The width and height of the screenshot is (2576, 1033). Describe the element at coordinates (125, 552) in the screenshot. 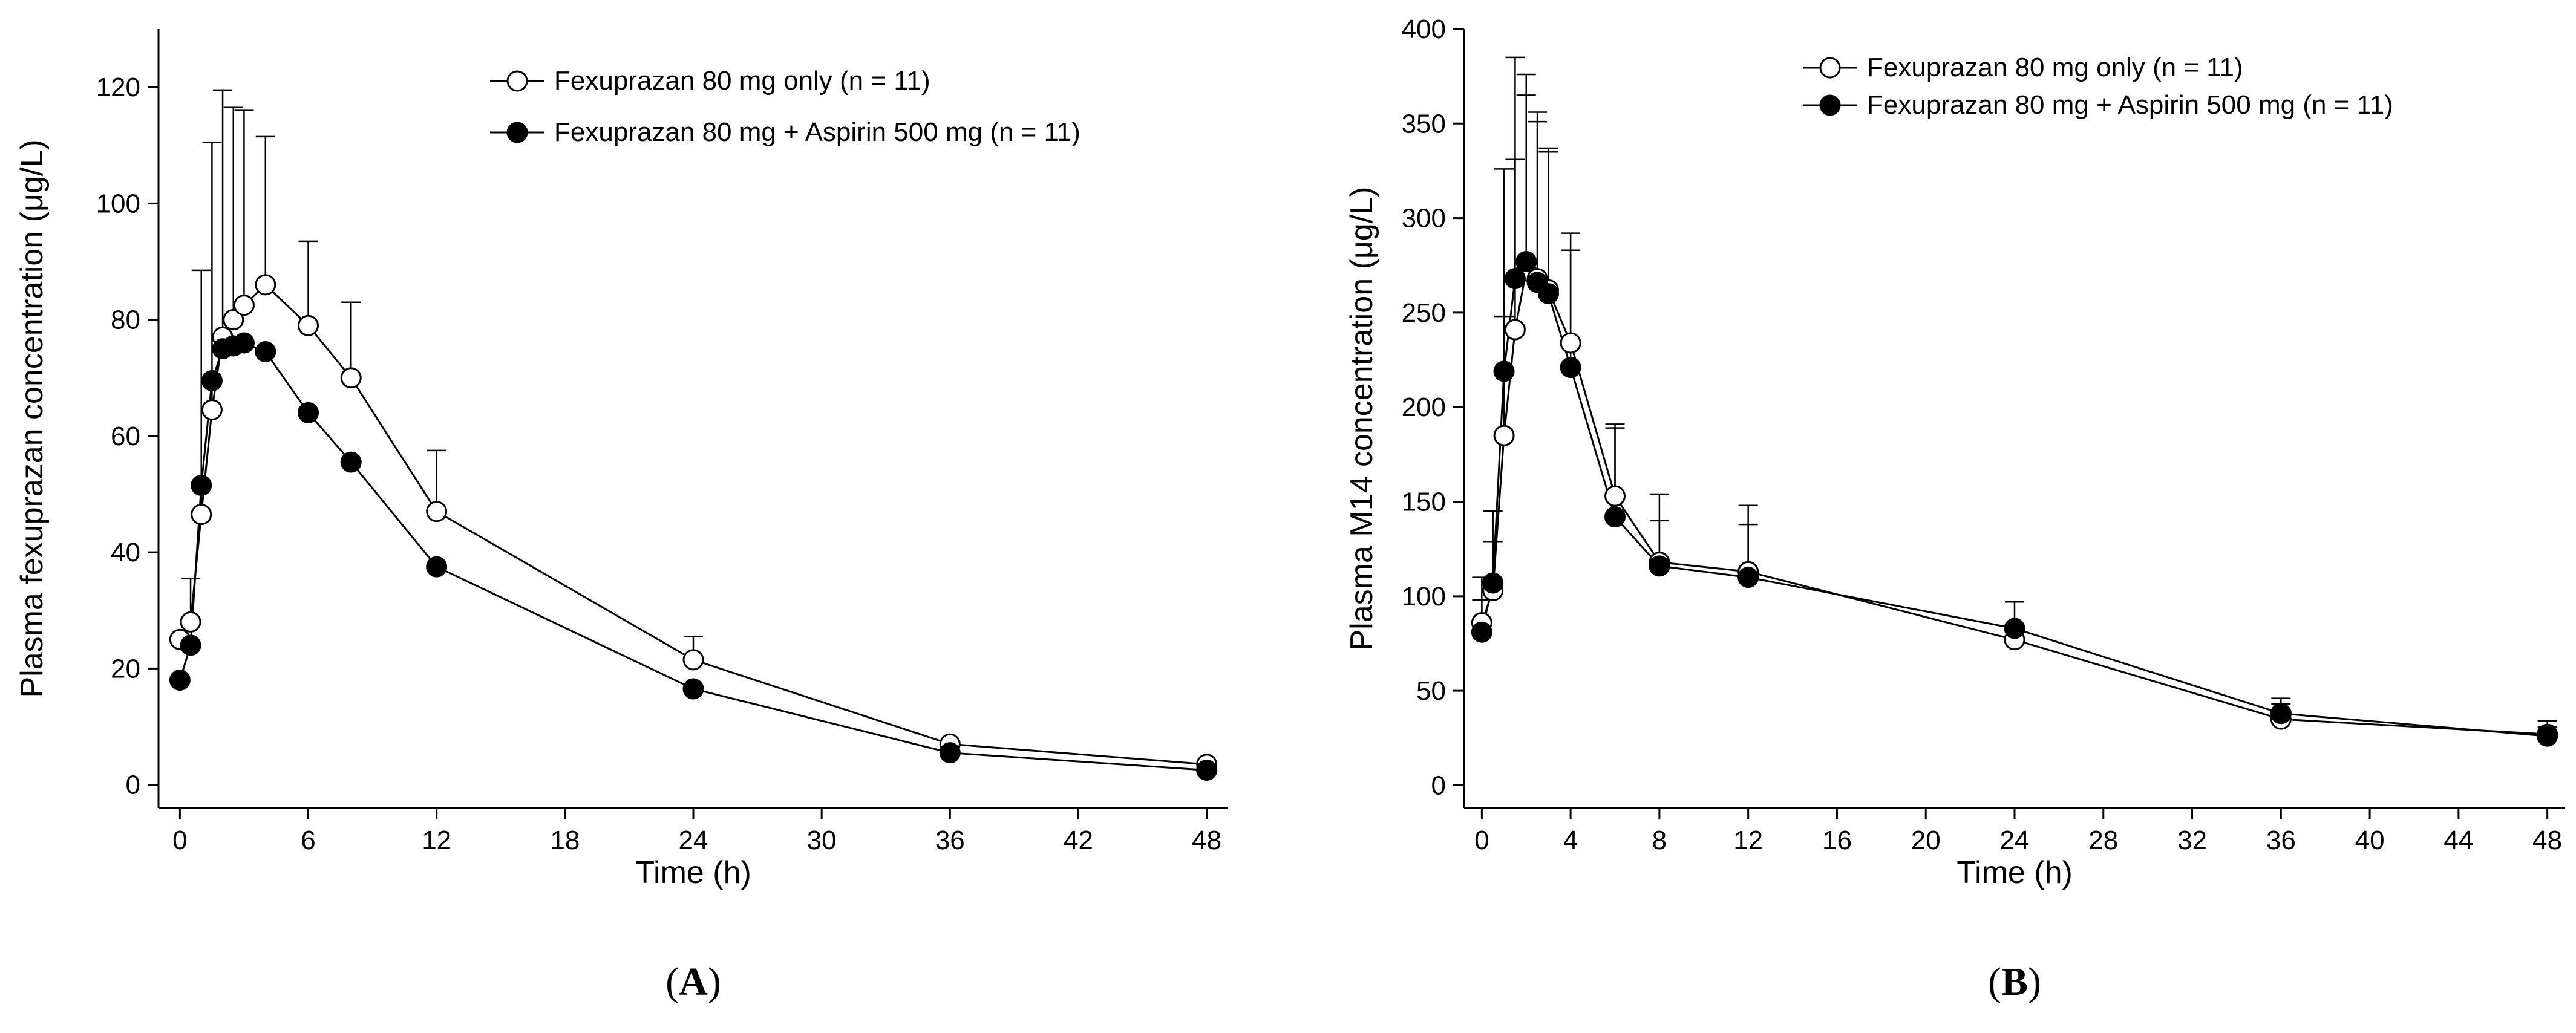

I see `y-tick-label: 40` at that location.